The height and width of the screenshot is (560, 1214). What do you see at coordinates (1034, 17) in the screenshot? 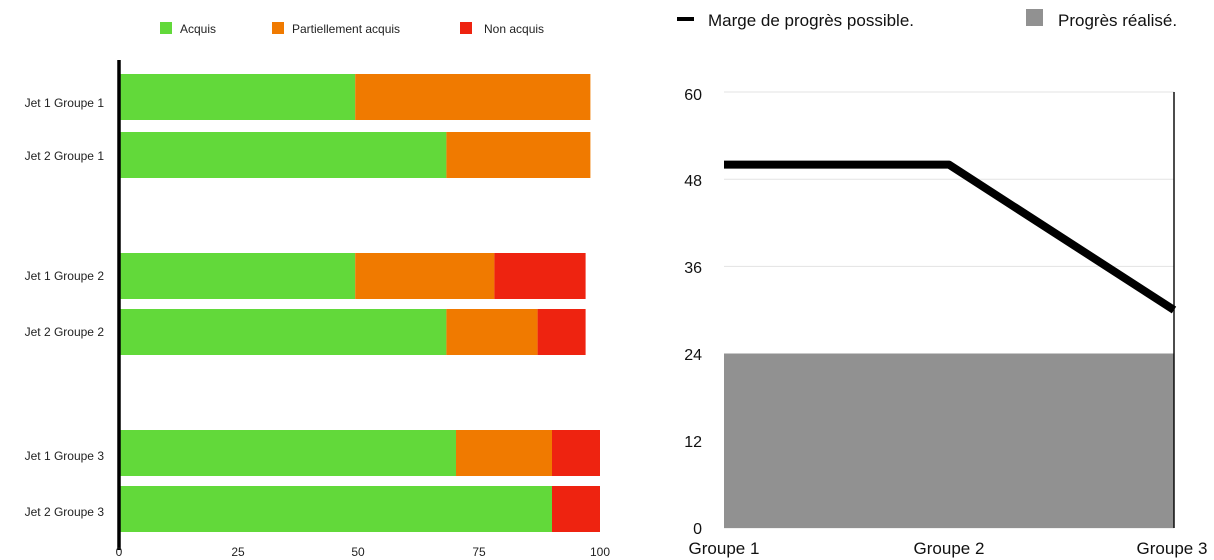
I see `legend-swatch-progres` at bounding box center [1034, 17].